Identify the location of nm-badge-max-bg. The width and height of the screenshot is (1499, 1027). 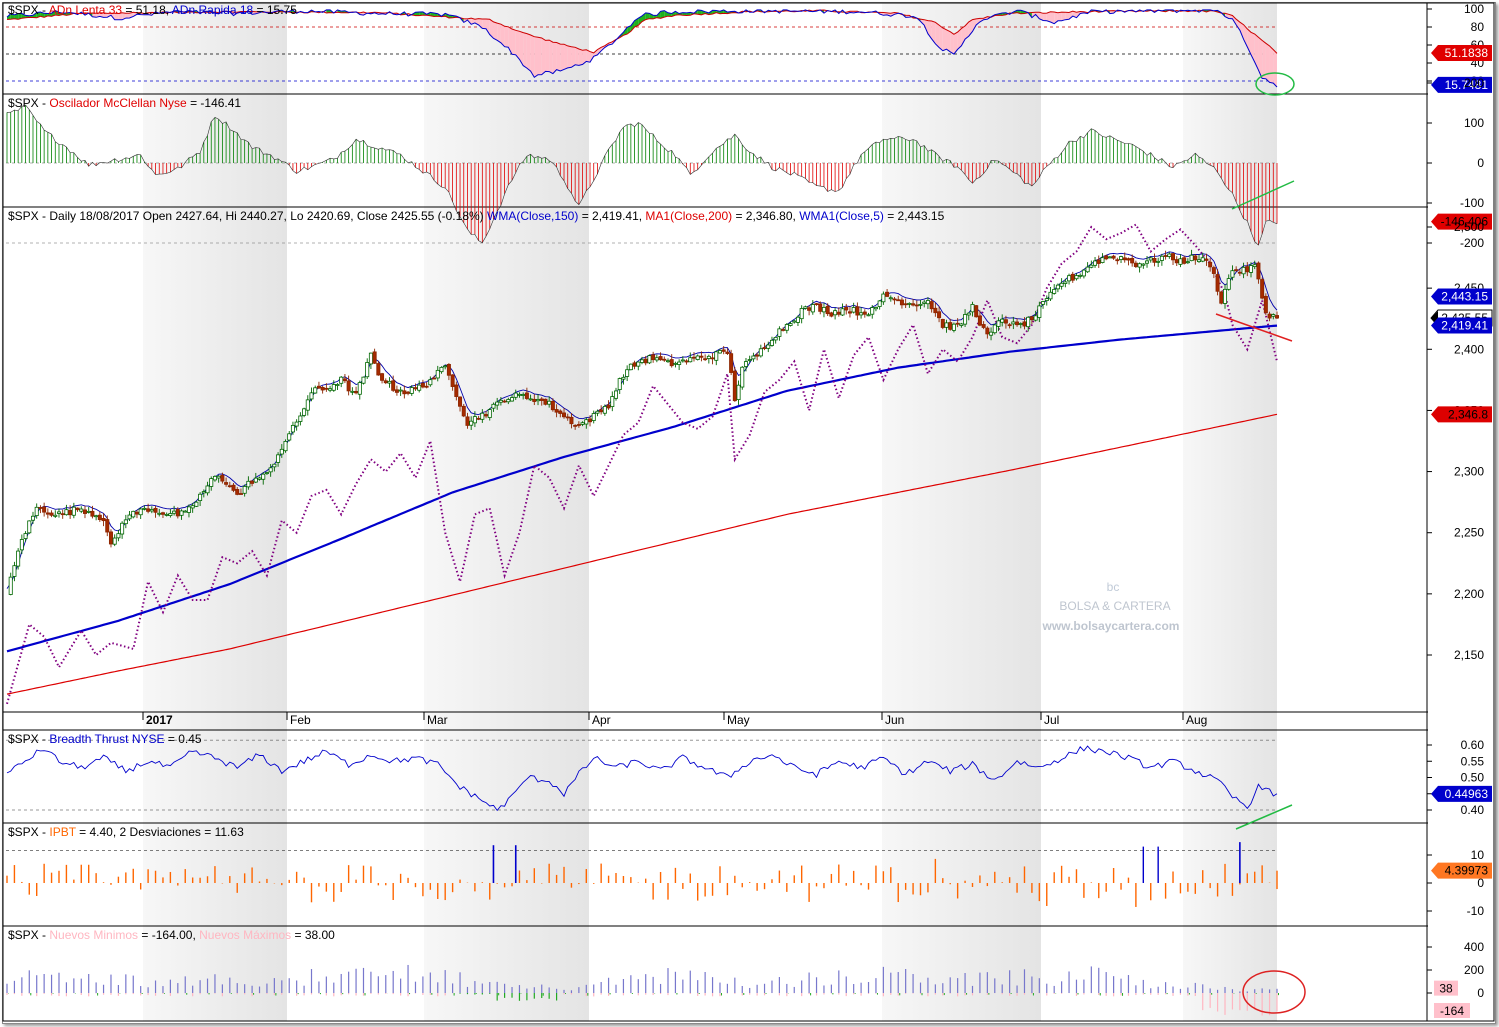
(1446, 988).